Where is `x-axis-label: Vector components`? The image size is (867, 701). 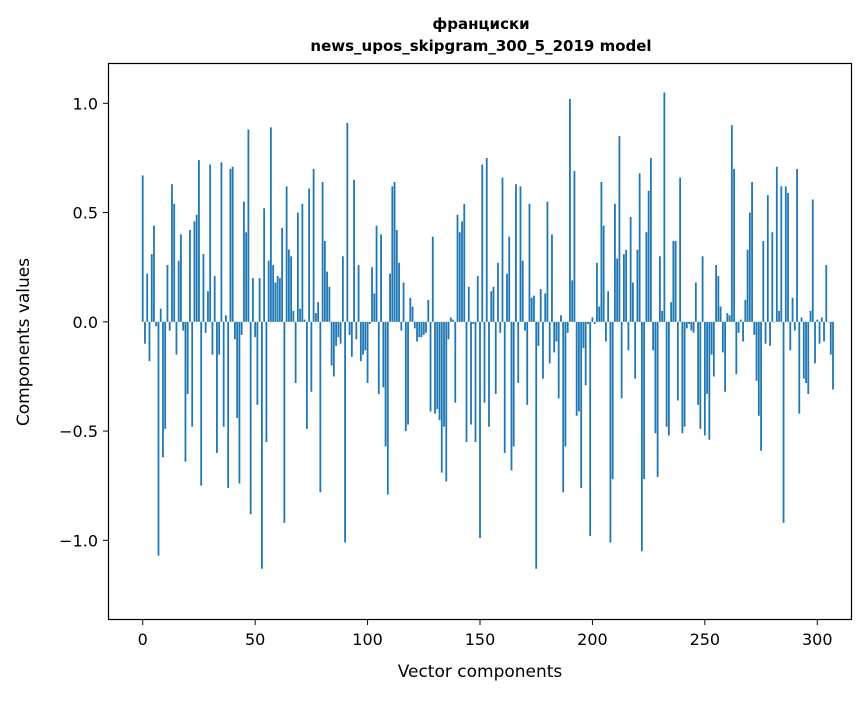
x-axis-label: Vector components is located at coordinates (480, 672).